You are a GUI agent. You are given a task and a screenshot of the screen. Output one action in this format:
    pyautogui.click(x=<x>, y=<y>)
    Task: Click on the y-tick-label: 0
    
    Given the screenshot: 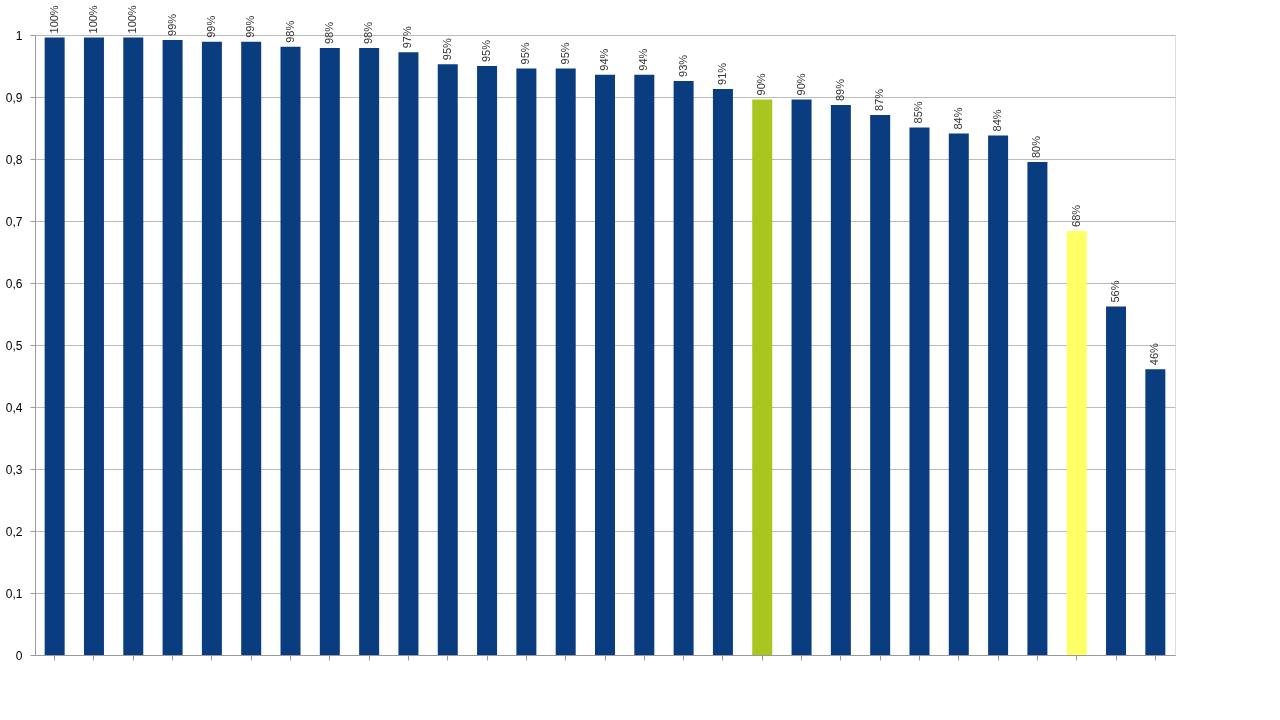 What is the action you would take?
    pyautogui.click(x=19, y=655)
    